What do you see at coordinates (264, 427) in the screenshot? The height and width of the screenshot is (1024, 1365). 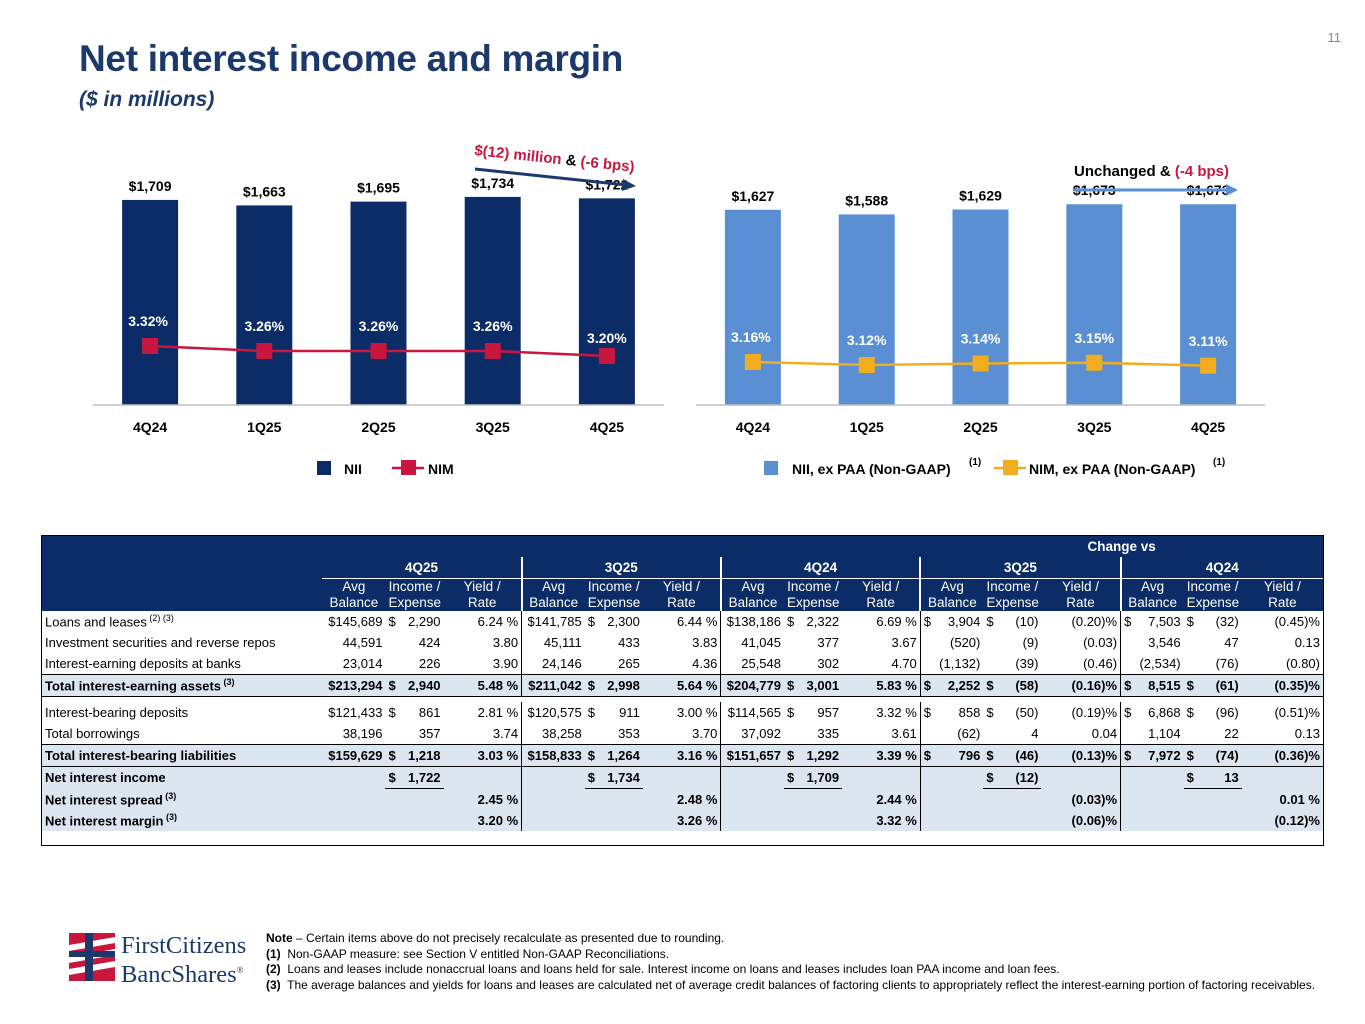 I see `left-tick-1Q25: 1Q25` at bounding box center [264, 427].